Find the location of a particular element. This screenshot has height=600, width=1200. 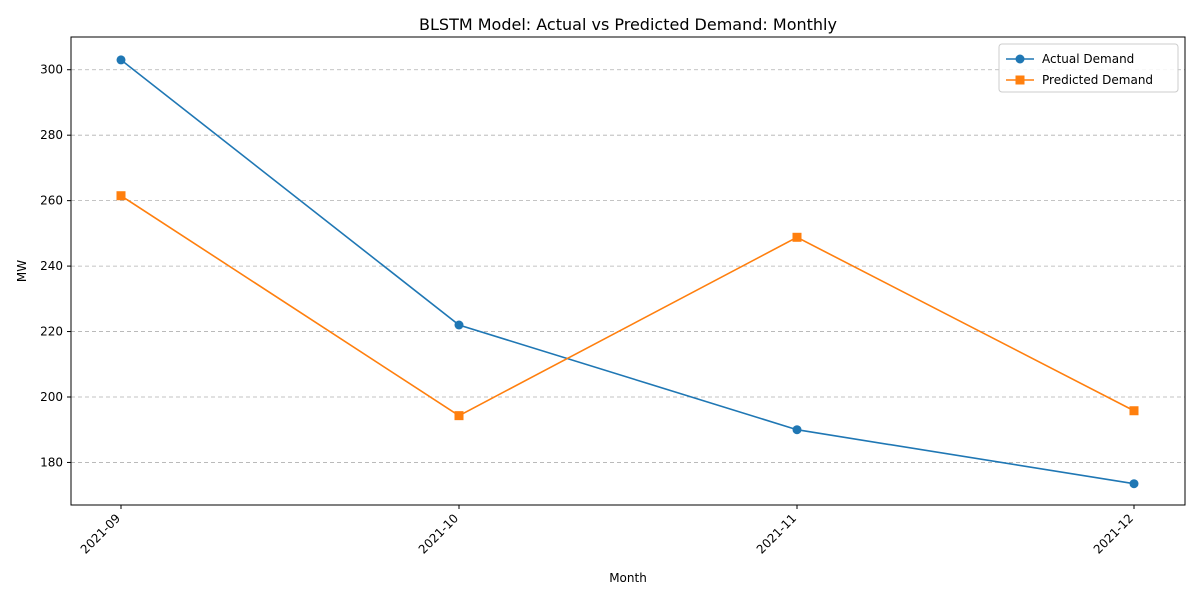

y-axis-label: MW is located at coordinates (22, 271).